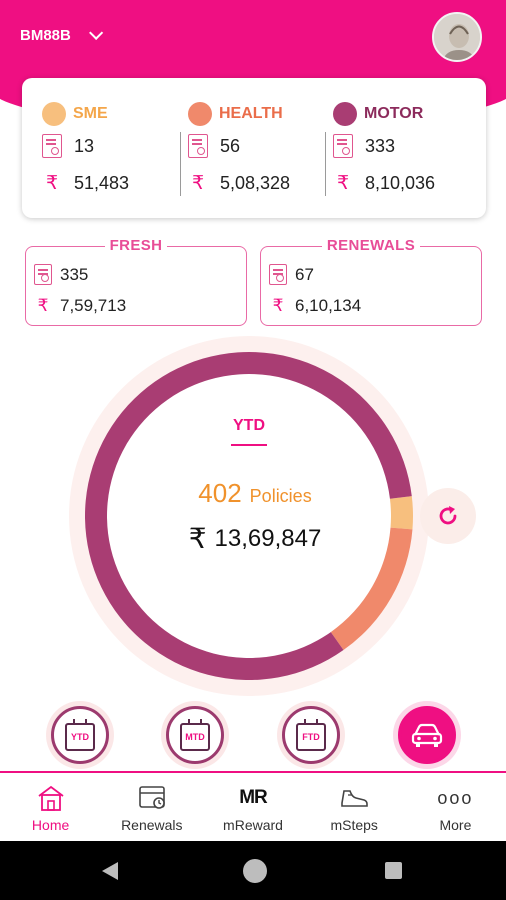 The height and width of the screenshot is (900, 506). I want to click on health-dot-icon, so click(200, 114).